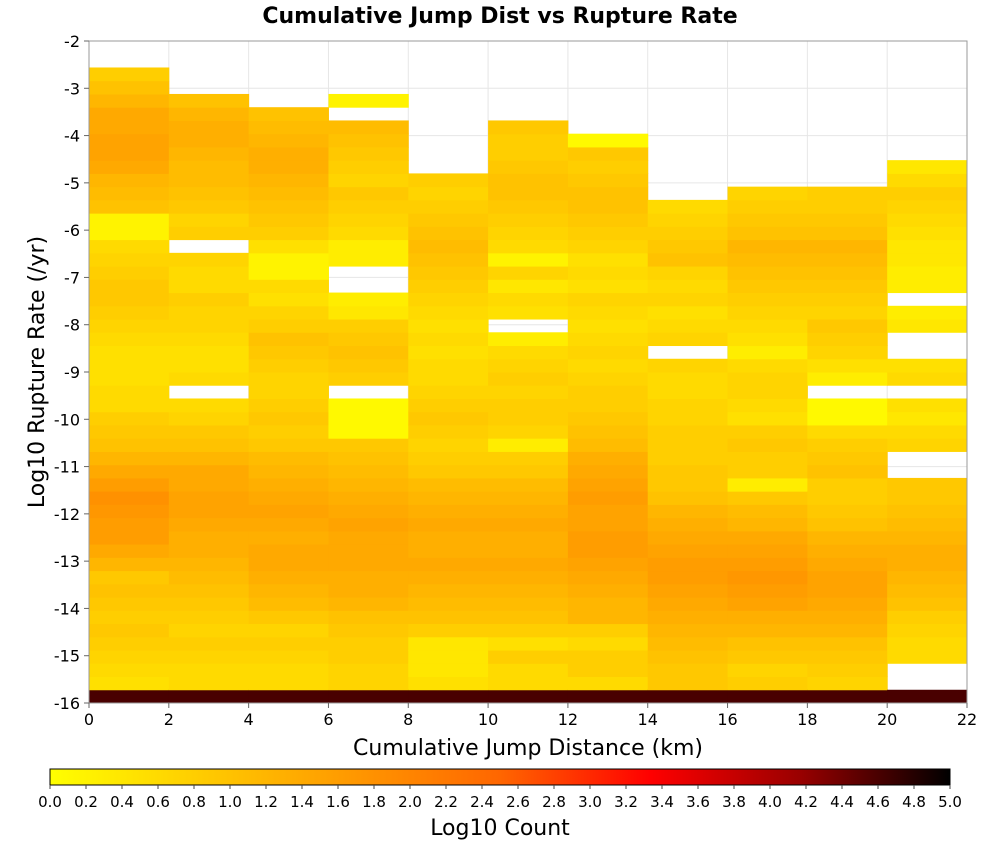 This screenshot has width=1000, height=850. Describe the element at coordinates (67, 703) in the screenshot. I see `y-tick-label-14: -16` at that location.